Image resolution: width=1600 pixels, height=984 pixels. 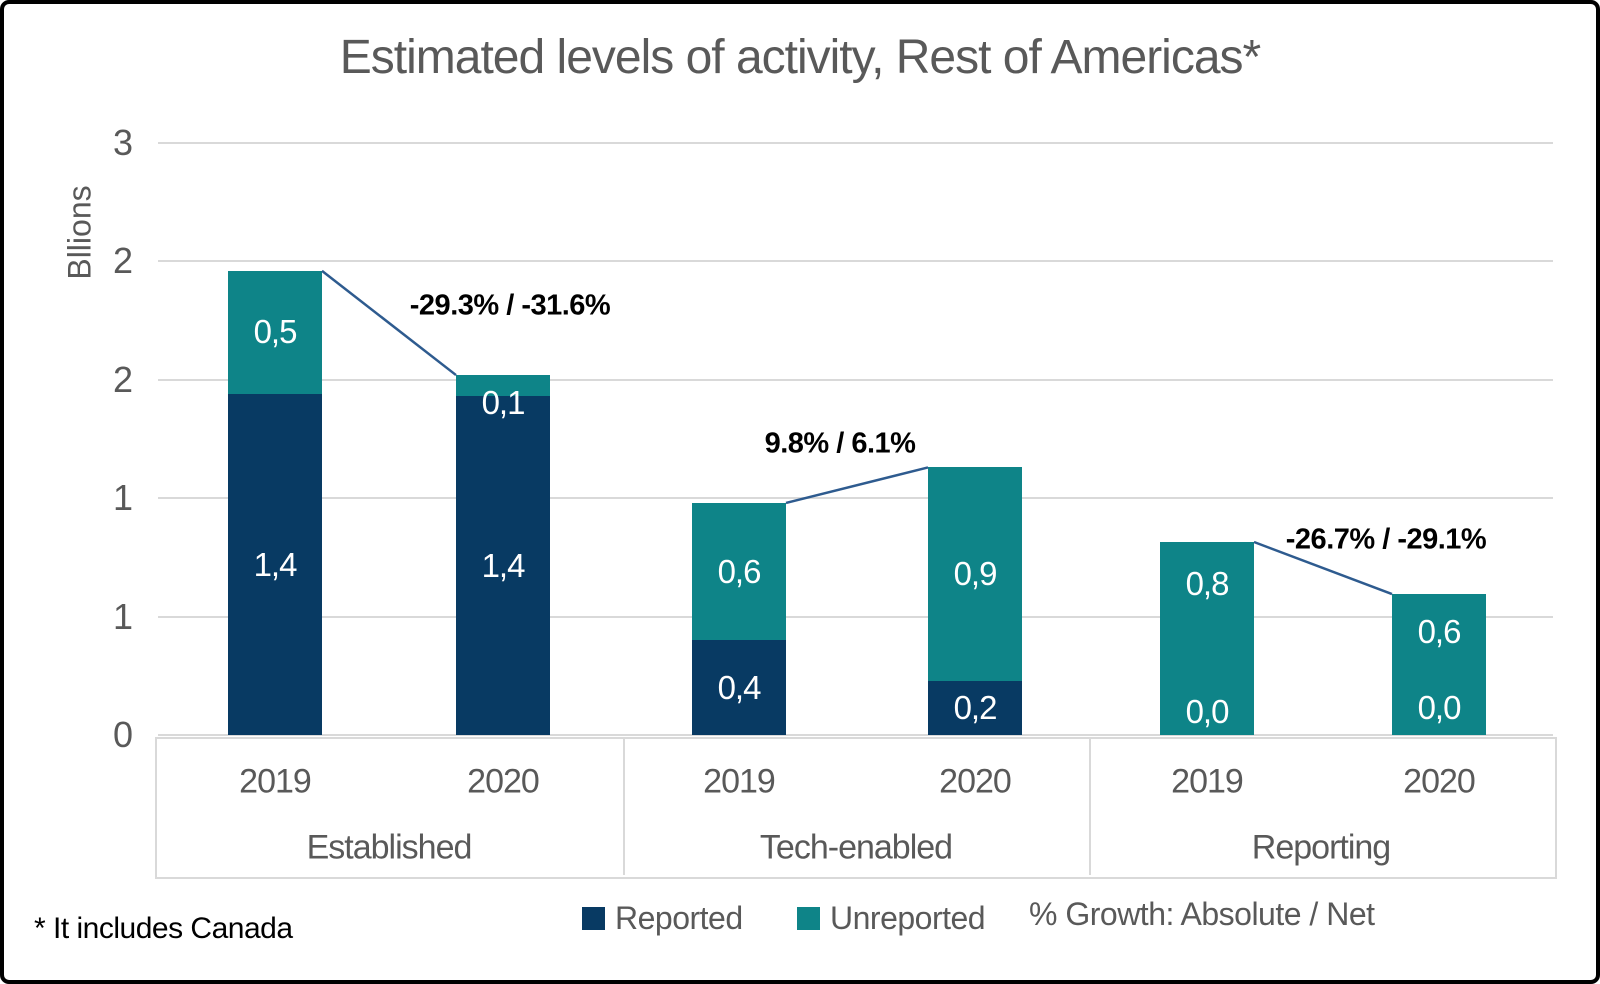 I want to click on legend-item-unreported: Unreported, so click(x=891, y=918).